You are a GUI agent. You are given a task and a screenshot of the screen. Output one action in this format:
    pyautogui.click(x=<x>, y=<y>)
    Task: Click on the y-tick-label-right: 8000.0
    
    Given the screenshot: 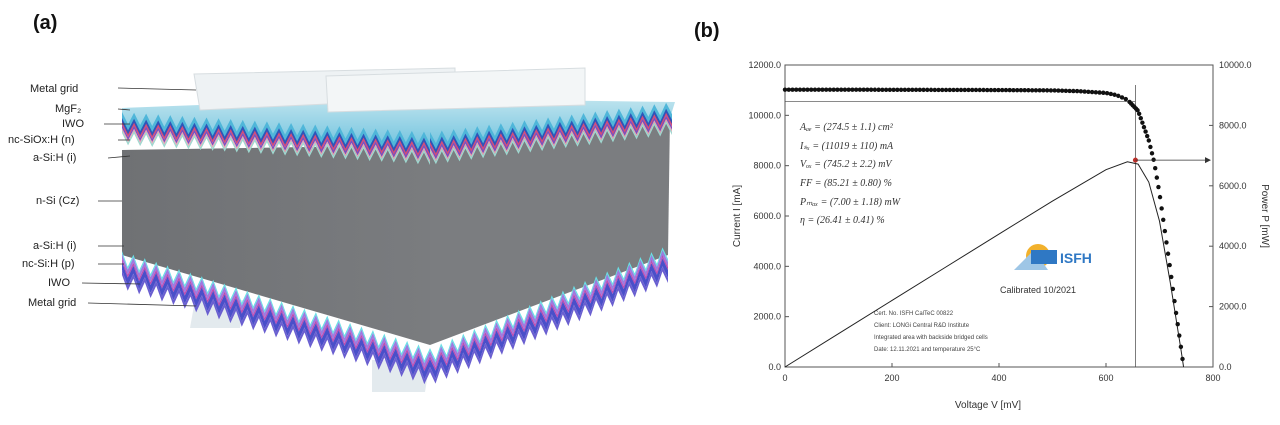 What is the action you would take?
    pyautogui.click(x=1233, y=125)
    